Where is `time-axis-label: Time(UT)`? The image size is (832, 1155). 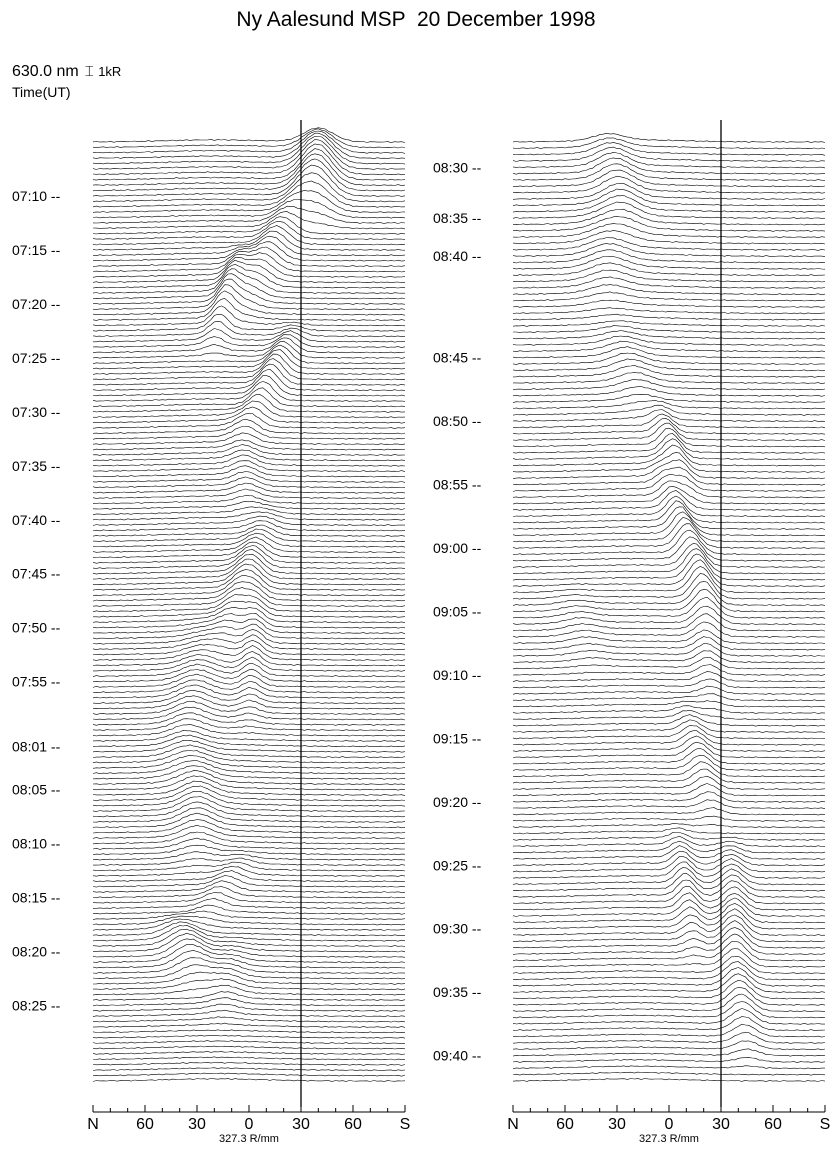 time-axis-label: Time(UT) is located at coordinates (41, 92).